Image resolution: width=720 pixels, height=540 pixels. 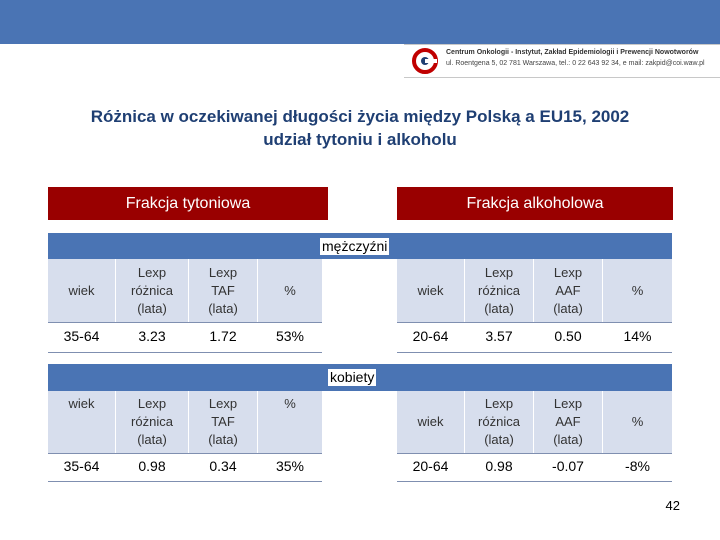 What do you see at coordinates (223, 336) in the screenshot?
I see `men-tobacco-value-cell: 1.72` at bounding box center [223, 336].